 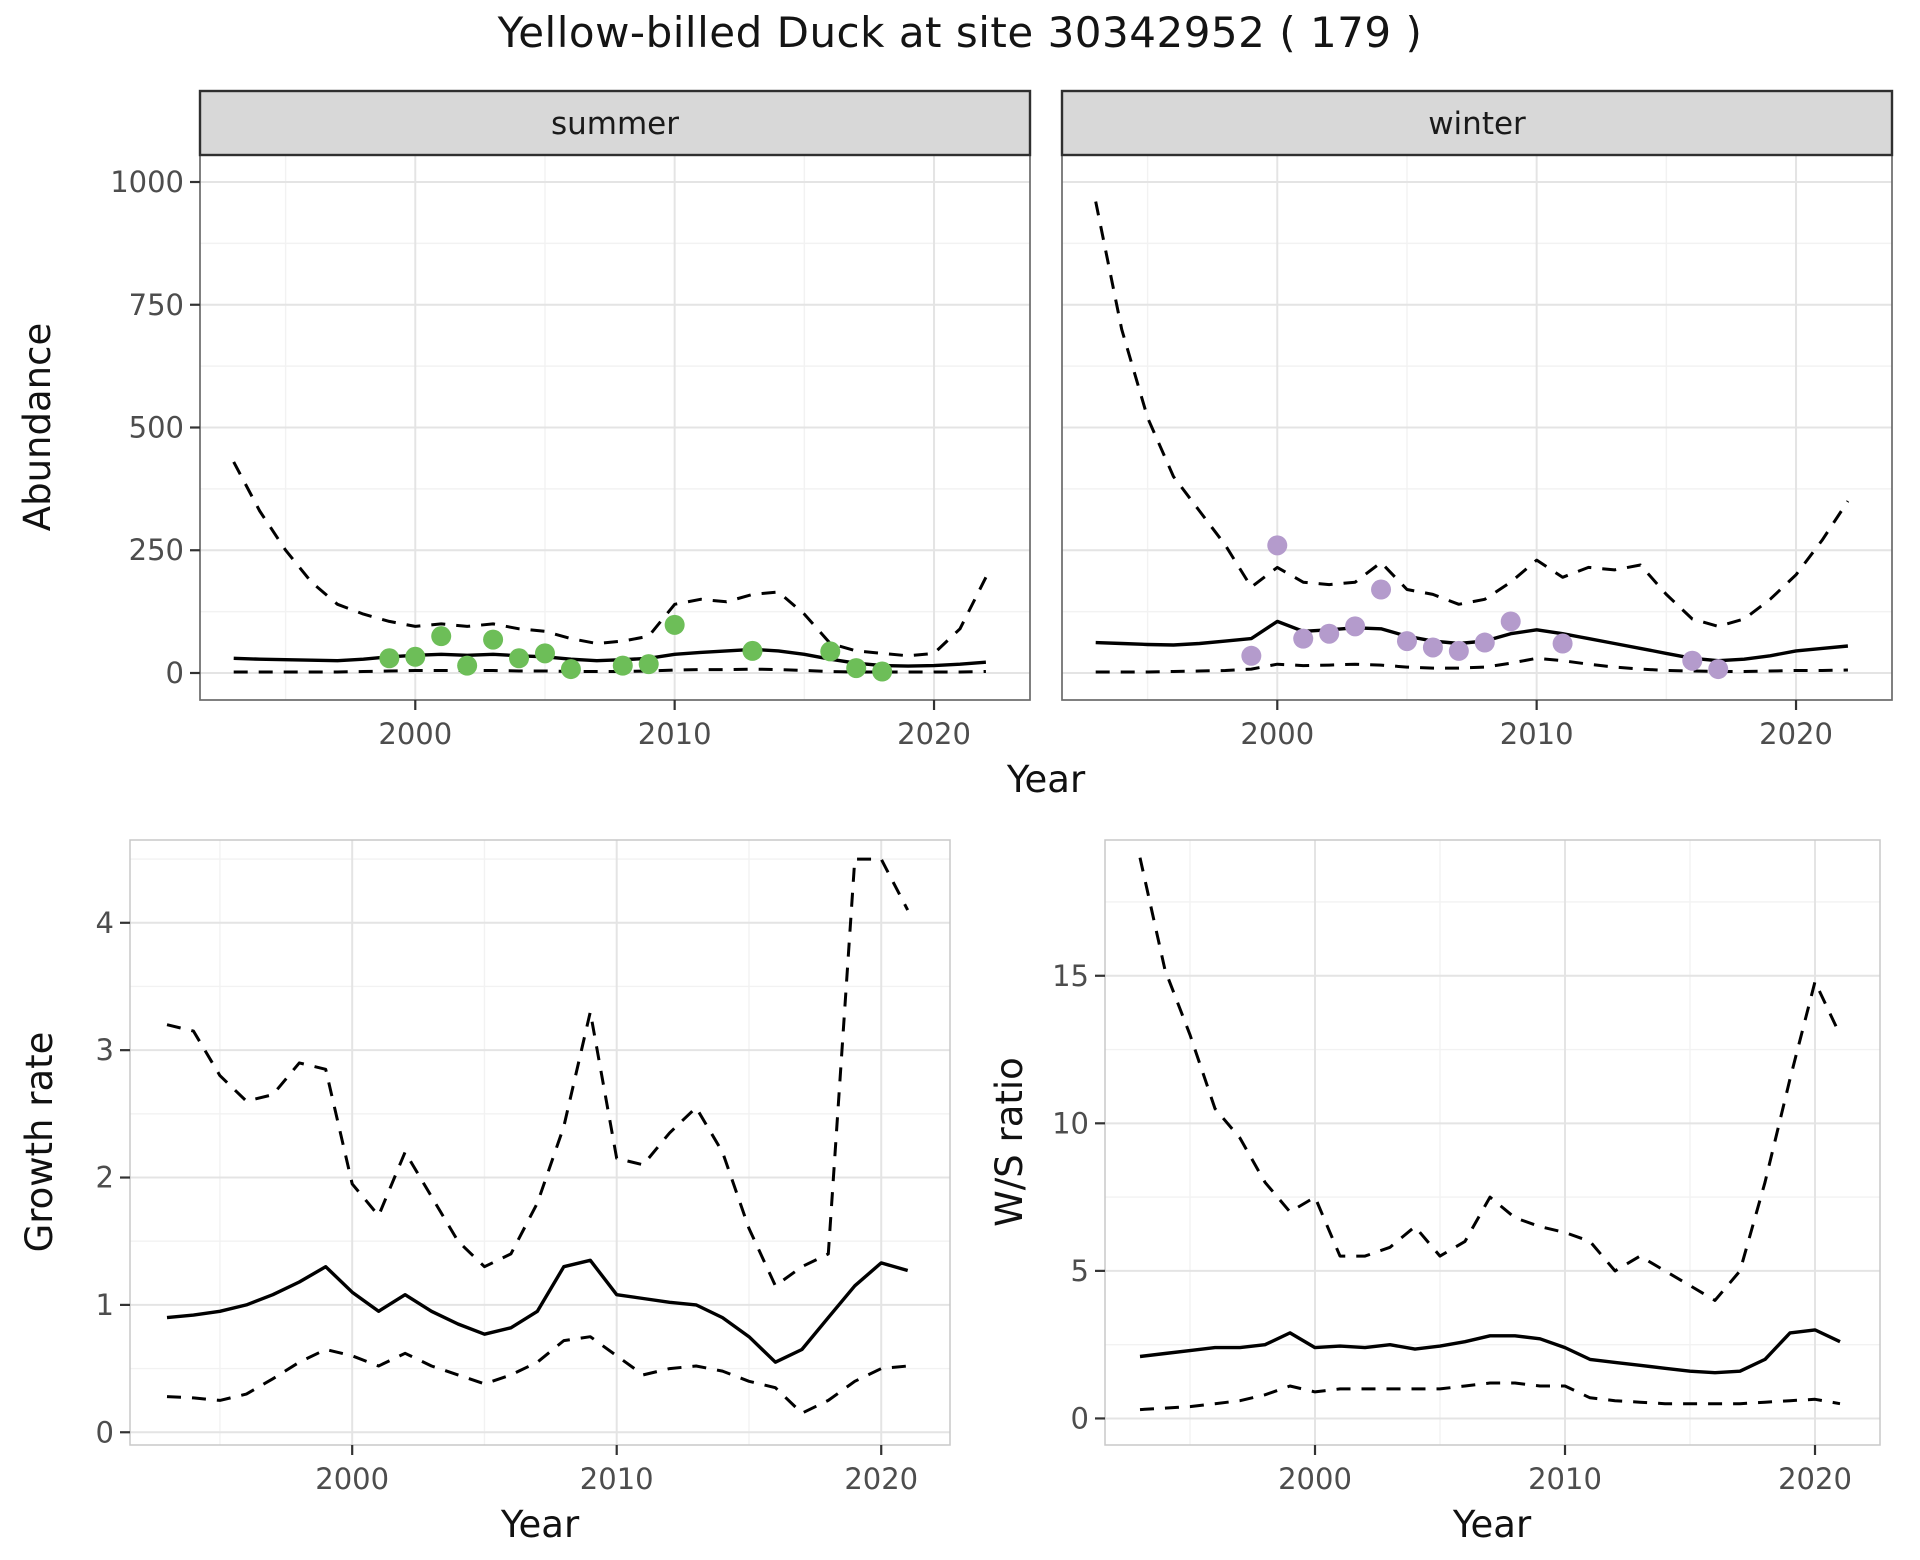 I want to click on facet-strip-label: winter, so click(x=1477, y=124).